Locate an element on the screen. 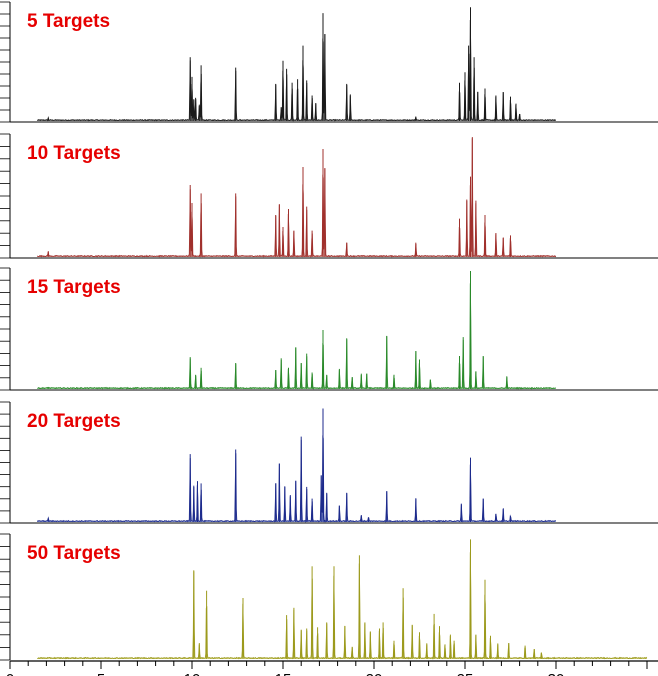  x-tick-label: 25 is located at coordinates (465, 673).